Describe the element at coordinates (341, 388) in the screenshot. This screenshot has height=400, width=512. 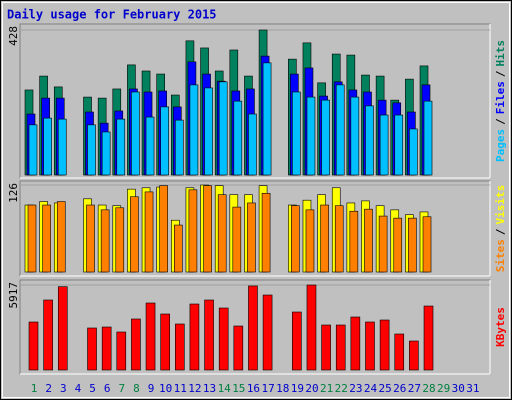
I see `x-tick-label: 22` at that location.